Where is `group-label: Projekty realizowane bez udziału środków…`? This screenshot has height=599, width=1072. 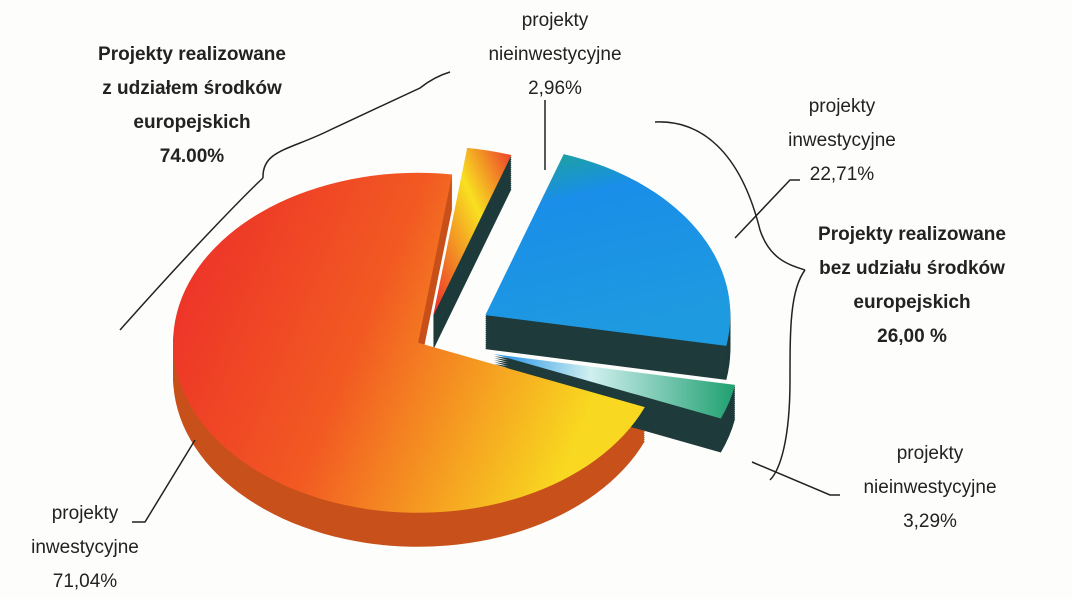
group-label: Projekty realizowane bez udziału środków… is located at coordinates (912, 286).